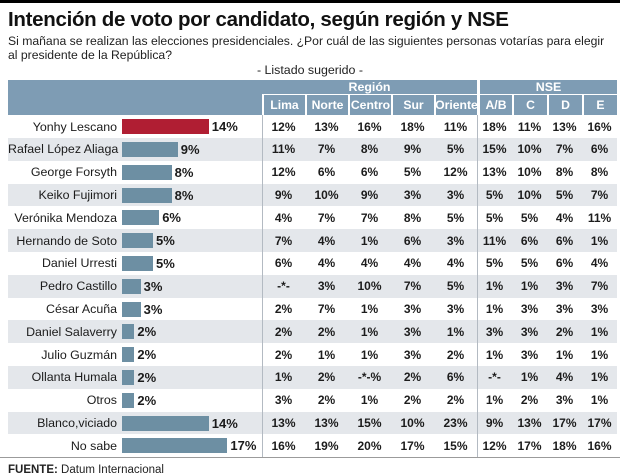  Describe the element at coordinates (78, 286) in the screenshot. I see `candidate-name: Pedro Castillo` at that location.